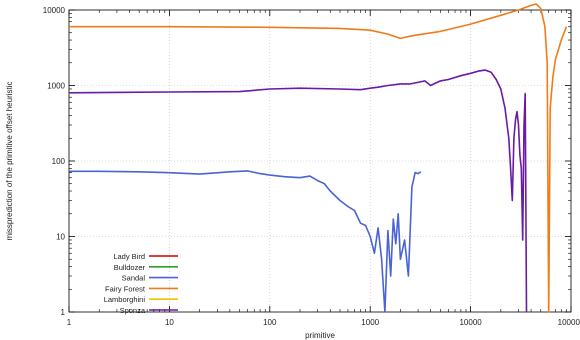 This screenshot has height=340, width=580. Describe the element at coordinates (320, 335) in the screenshot. I see `x-axis-title: primitive` at that location.